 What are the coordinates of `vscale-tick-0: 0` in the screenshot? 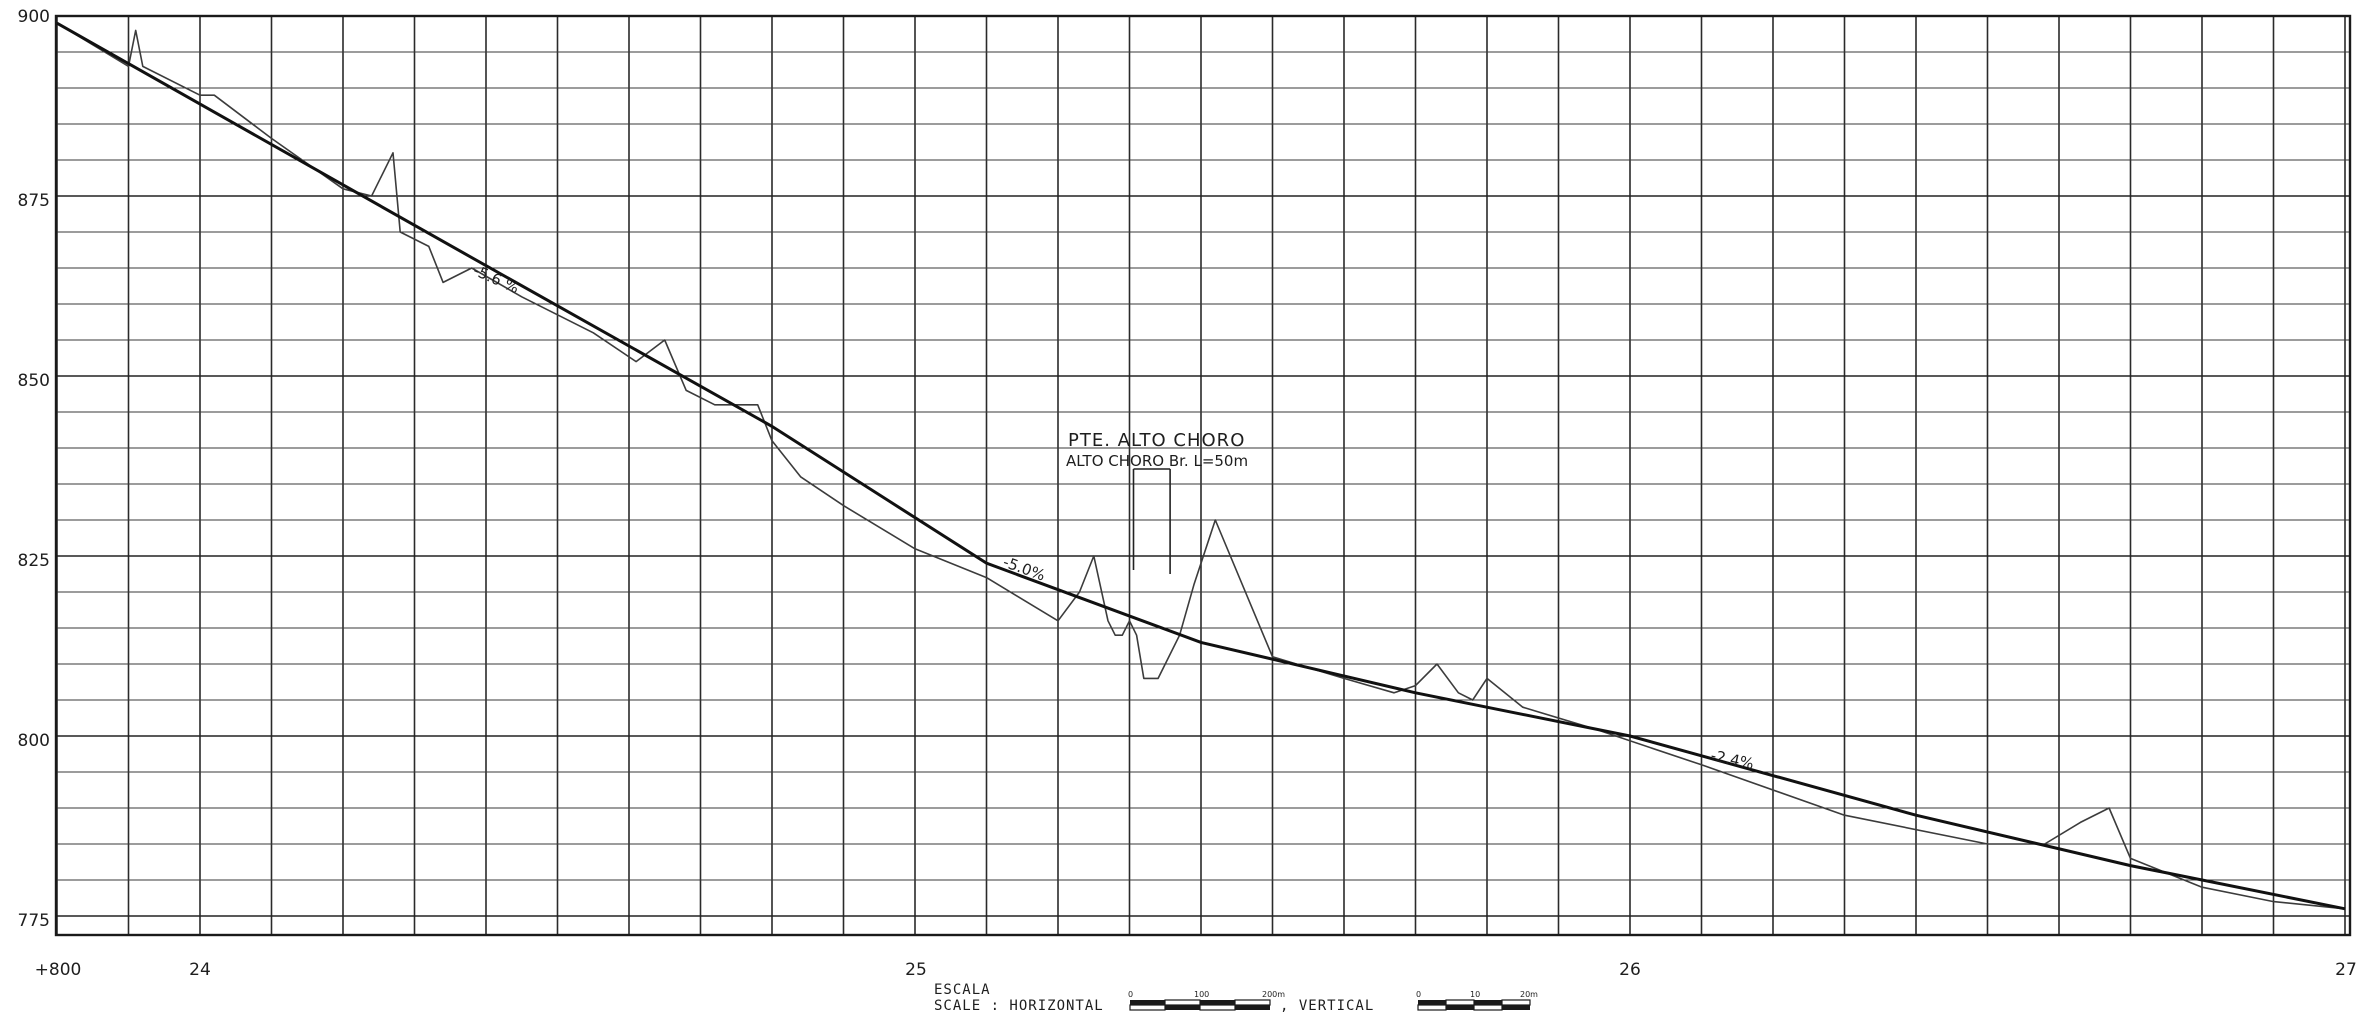 It's located at (1418, 994).